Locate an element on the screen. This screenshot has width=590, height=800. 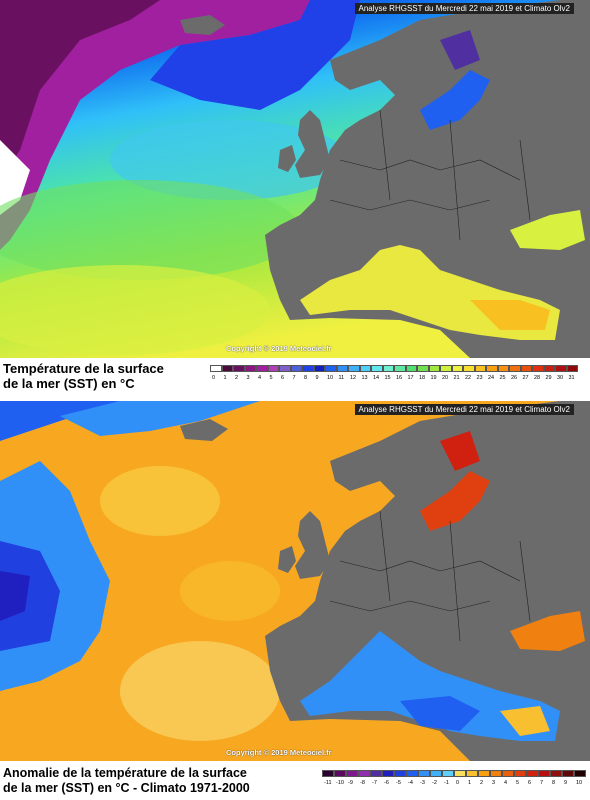
legend-title-line: Anomalie de la température de la surface is located at coordinates (125, 773).